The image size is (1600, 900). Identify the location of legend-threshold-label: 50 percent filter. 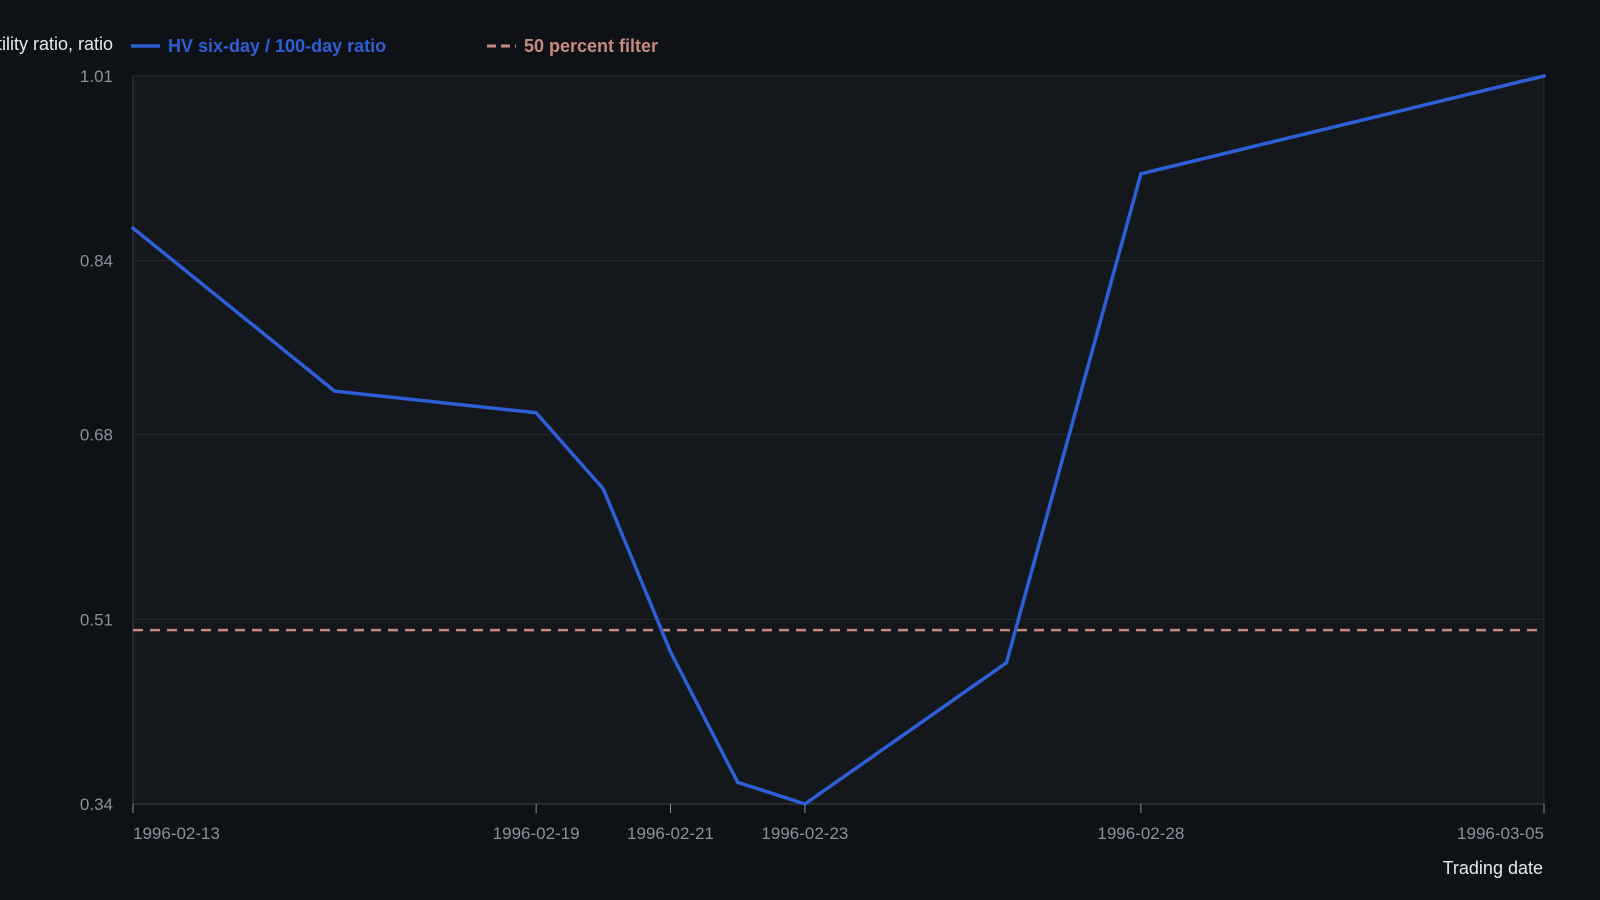
(591, 46).